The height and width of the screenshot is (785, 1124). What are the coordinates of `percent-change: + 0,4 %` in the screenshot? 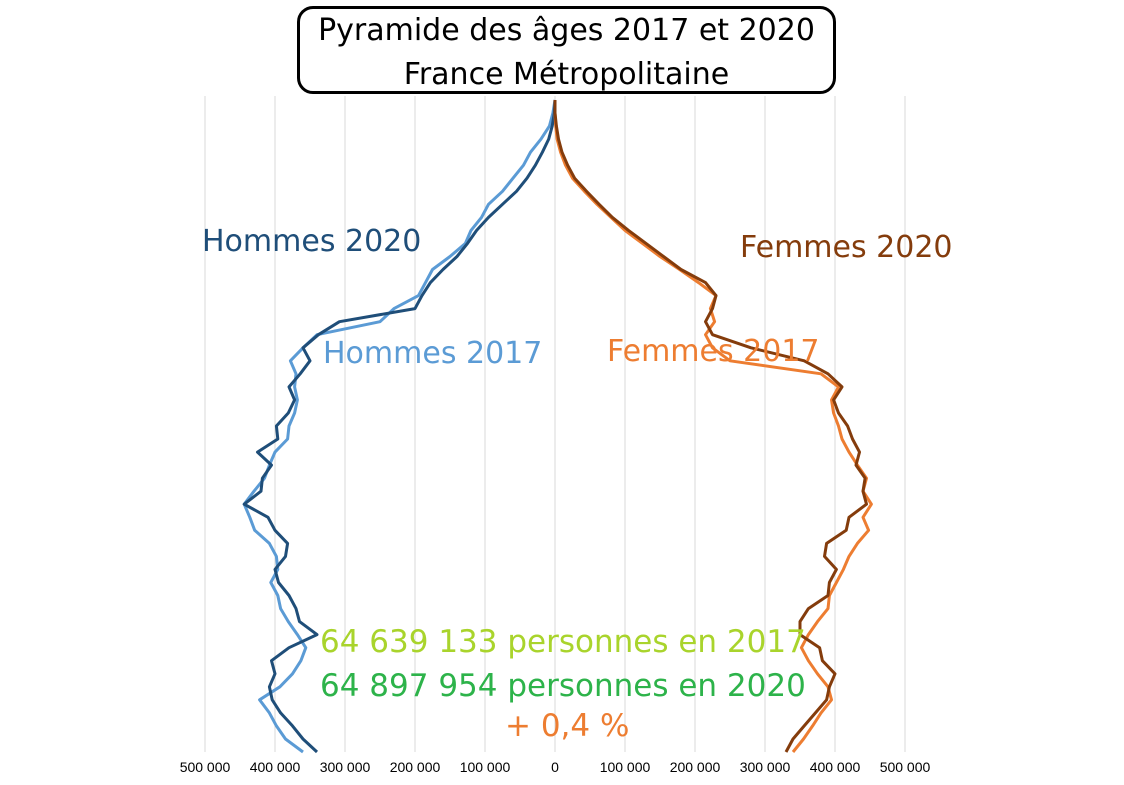 It's located at (567, 726).